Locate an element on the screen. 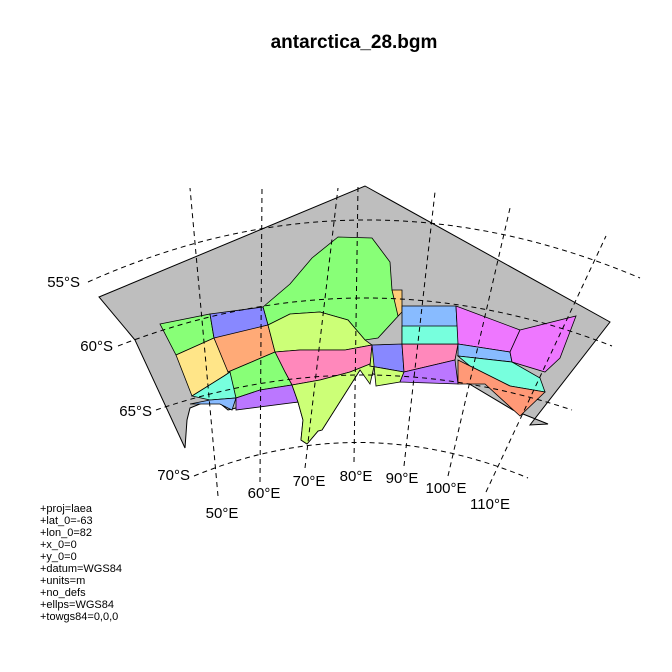 The image size is (672, 672). longitude-line-110e is located at coordinates (546, 364).